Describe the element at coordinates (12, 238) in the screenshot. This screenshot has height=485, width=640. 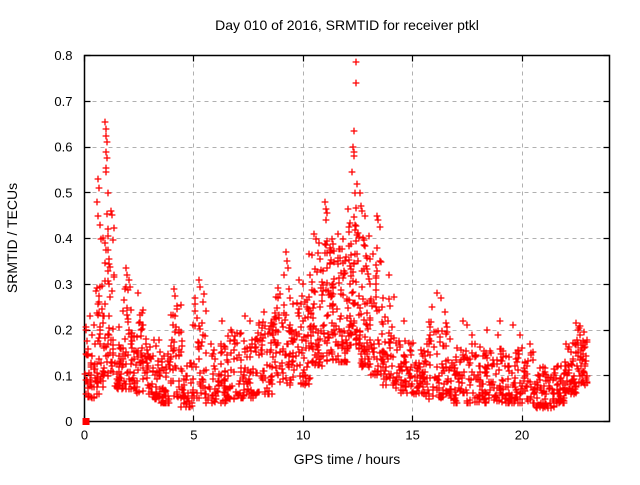
I see `y-axis-label: SRMTID / TECUs` at that location.